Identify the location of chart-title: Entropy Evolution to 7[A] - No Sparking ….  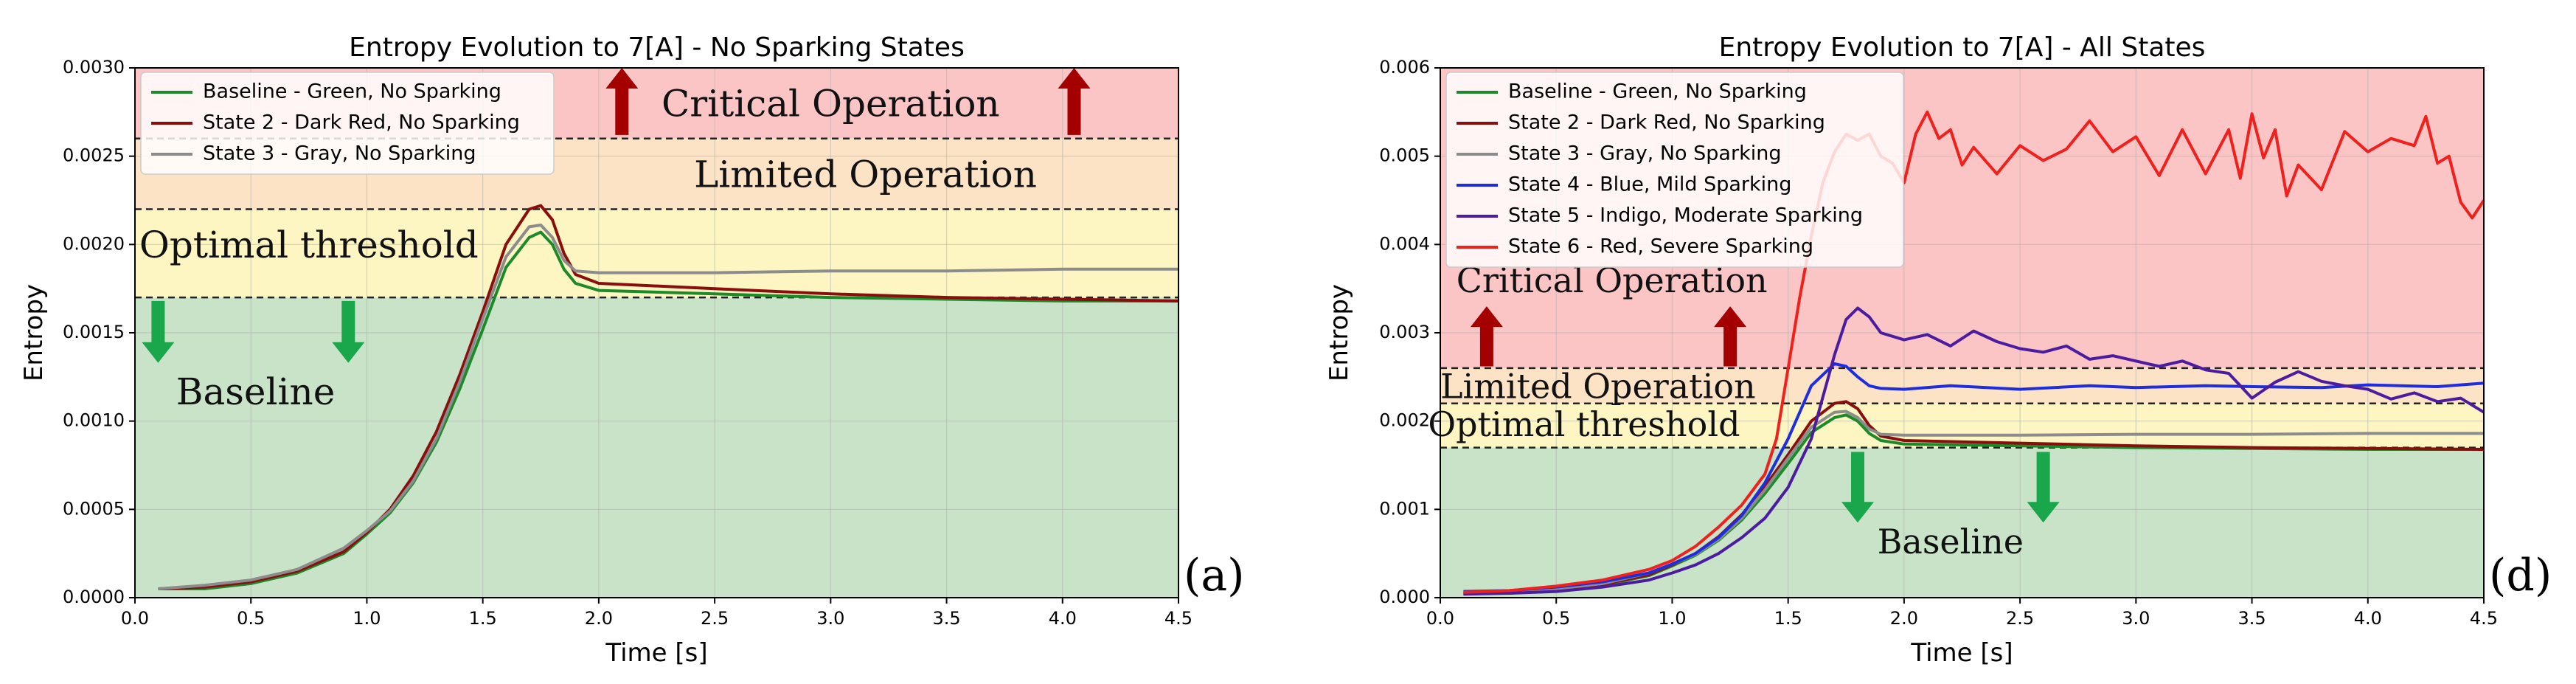
(657, 47).